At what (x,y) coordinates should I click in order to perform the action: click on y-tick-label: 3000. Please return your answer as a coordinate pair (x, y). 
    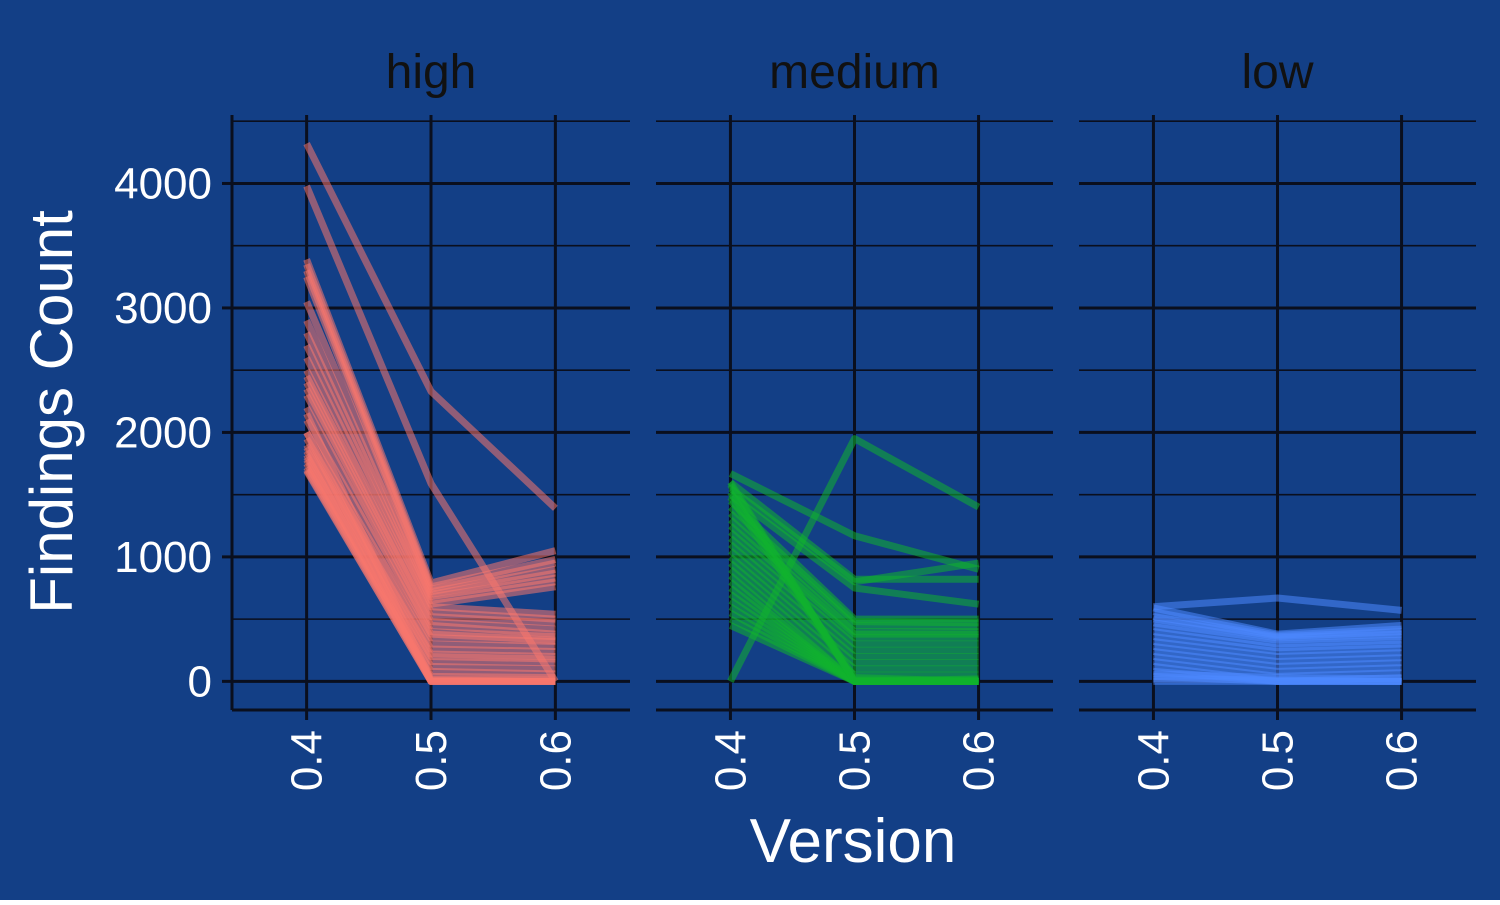
    Looking at the image, I should click on (163, 308).